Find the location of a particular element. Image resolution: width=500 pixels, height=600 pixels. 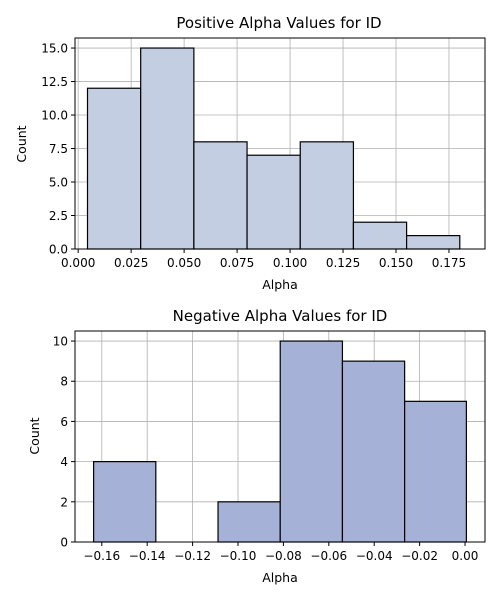

x-tick-label: −0.04 is located at coordinates (374, 556).